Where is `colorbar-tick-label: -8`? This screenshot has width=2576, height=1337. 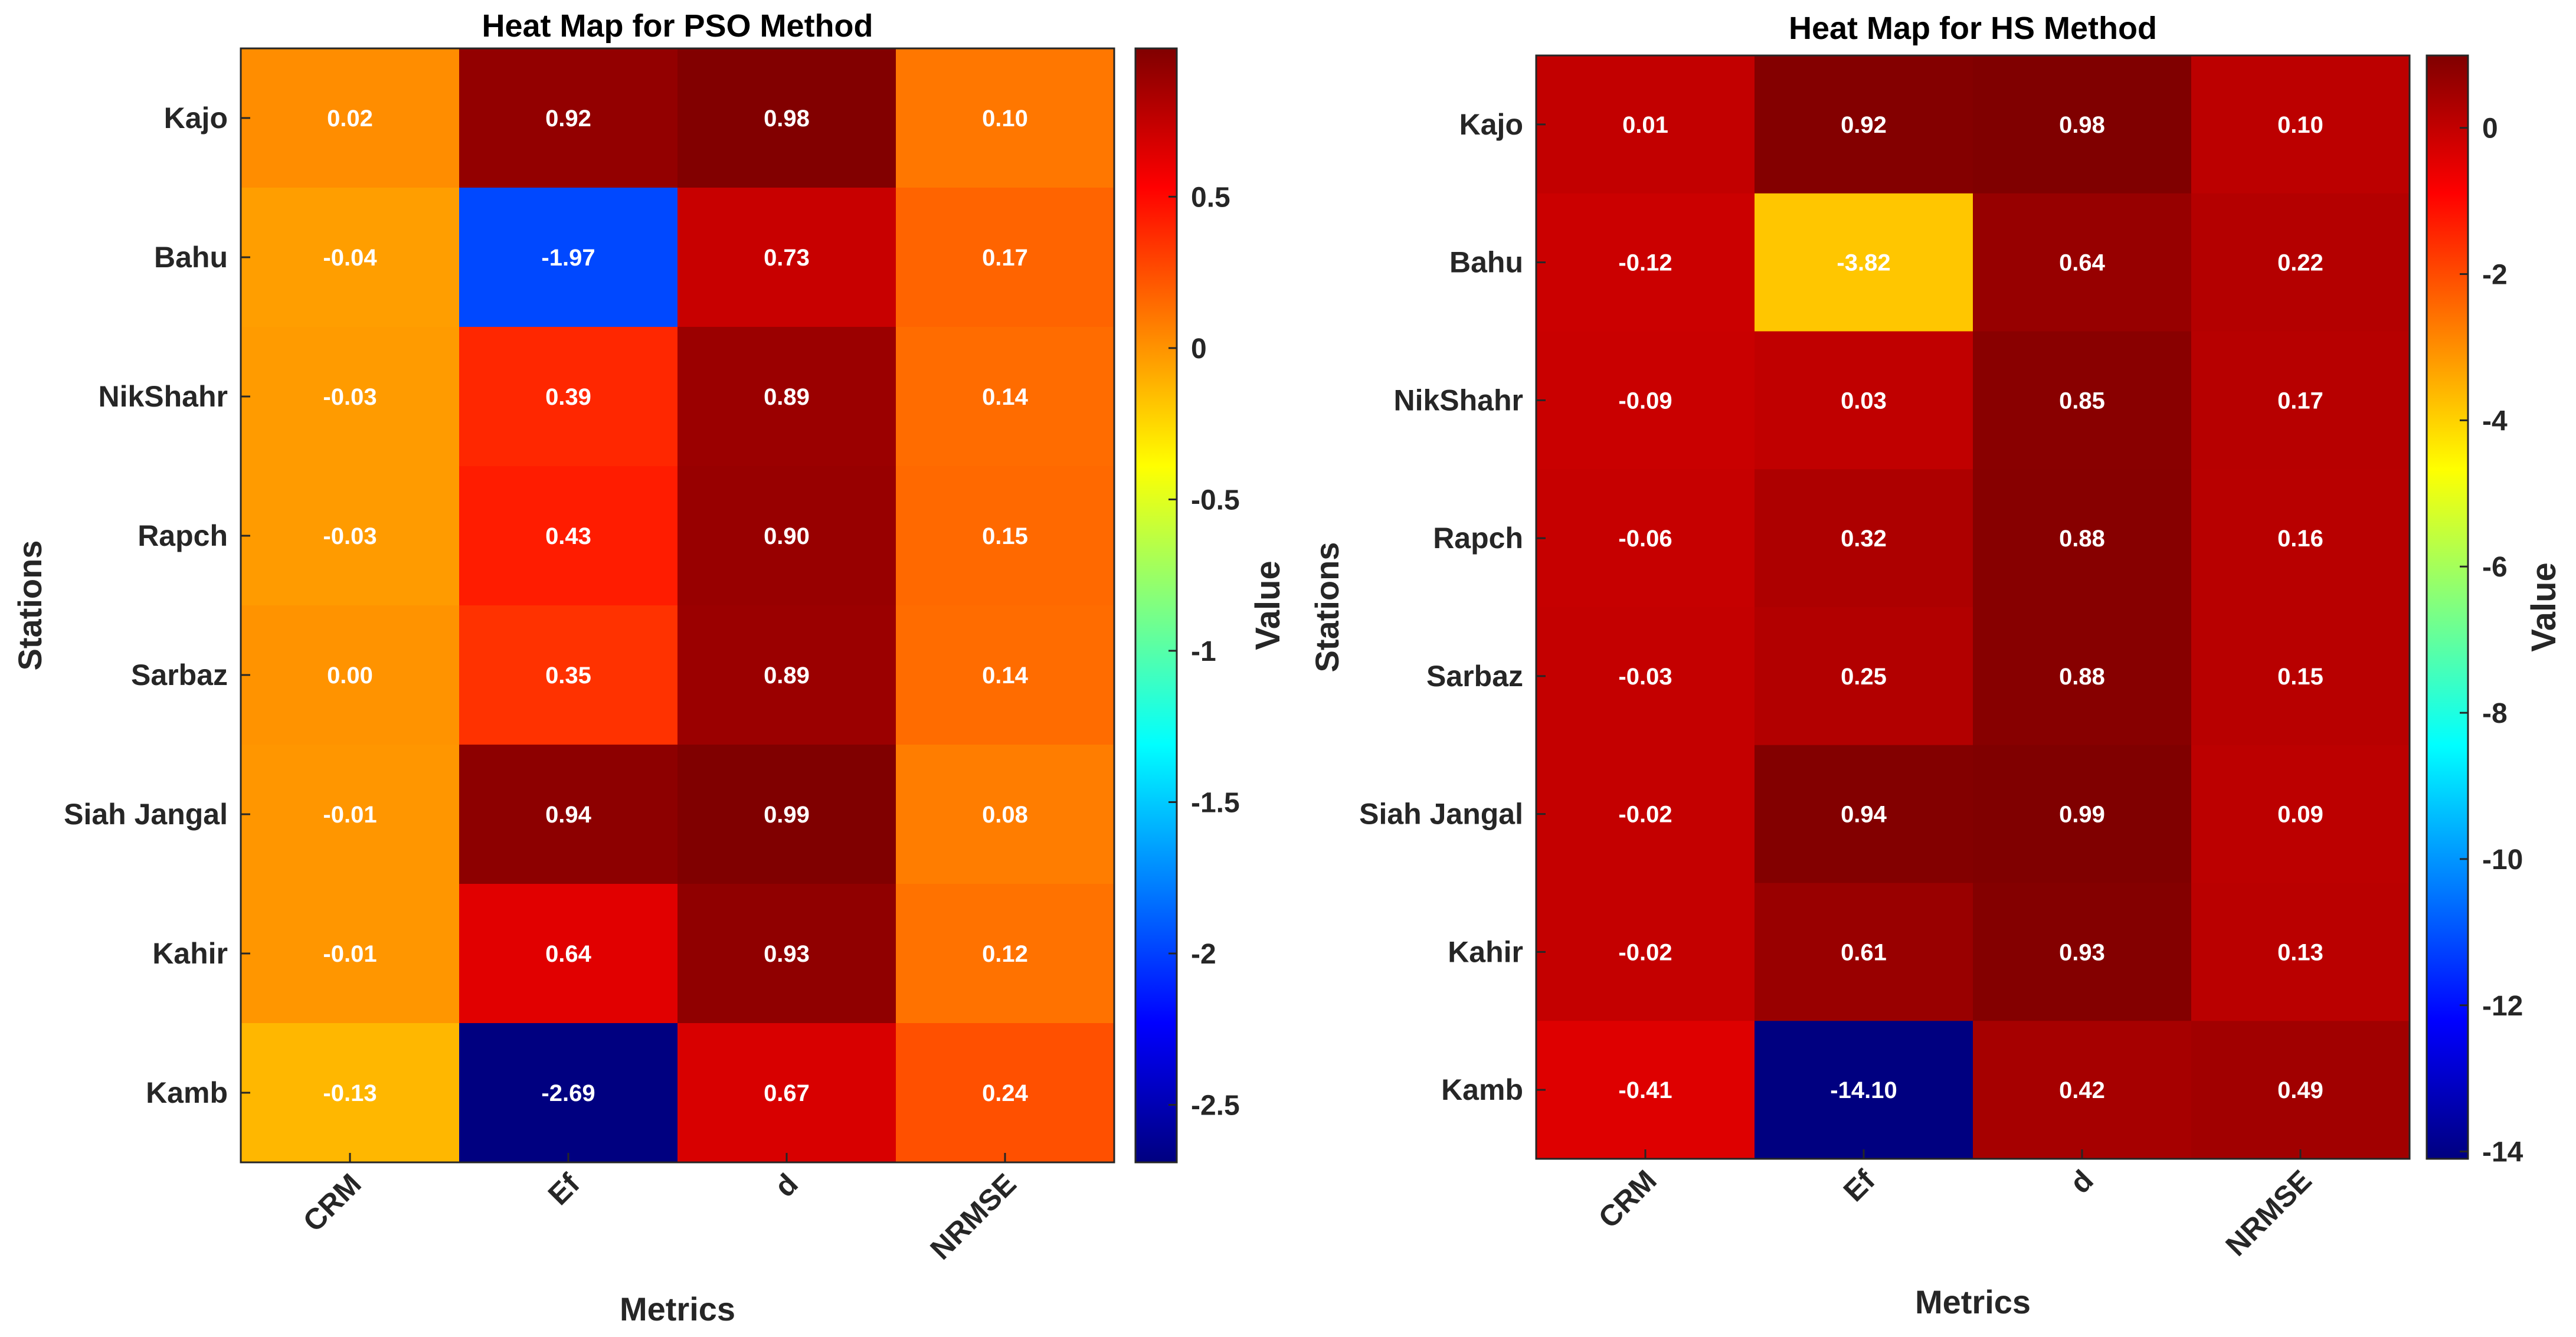 colorbar-tick-label: -8 is located at coordinates (2495, 714).